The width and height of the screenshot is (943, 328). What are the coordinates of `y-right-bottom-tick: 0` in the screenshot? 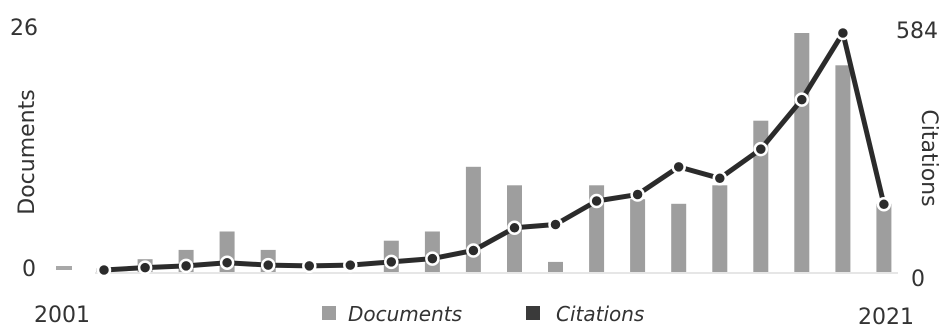 It's located at (918, 279).